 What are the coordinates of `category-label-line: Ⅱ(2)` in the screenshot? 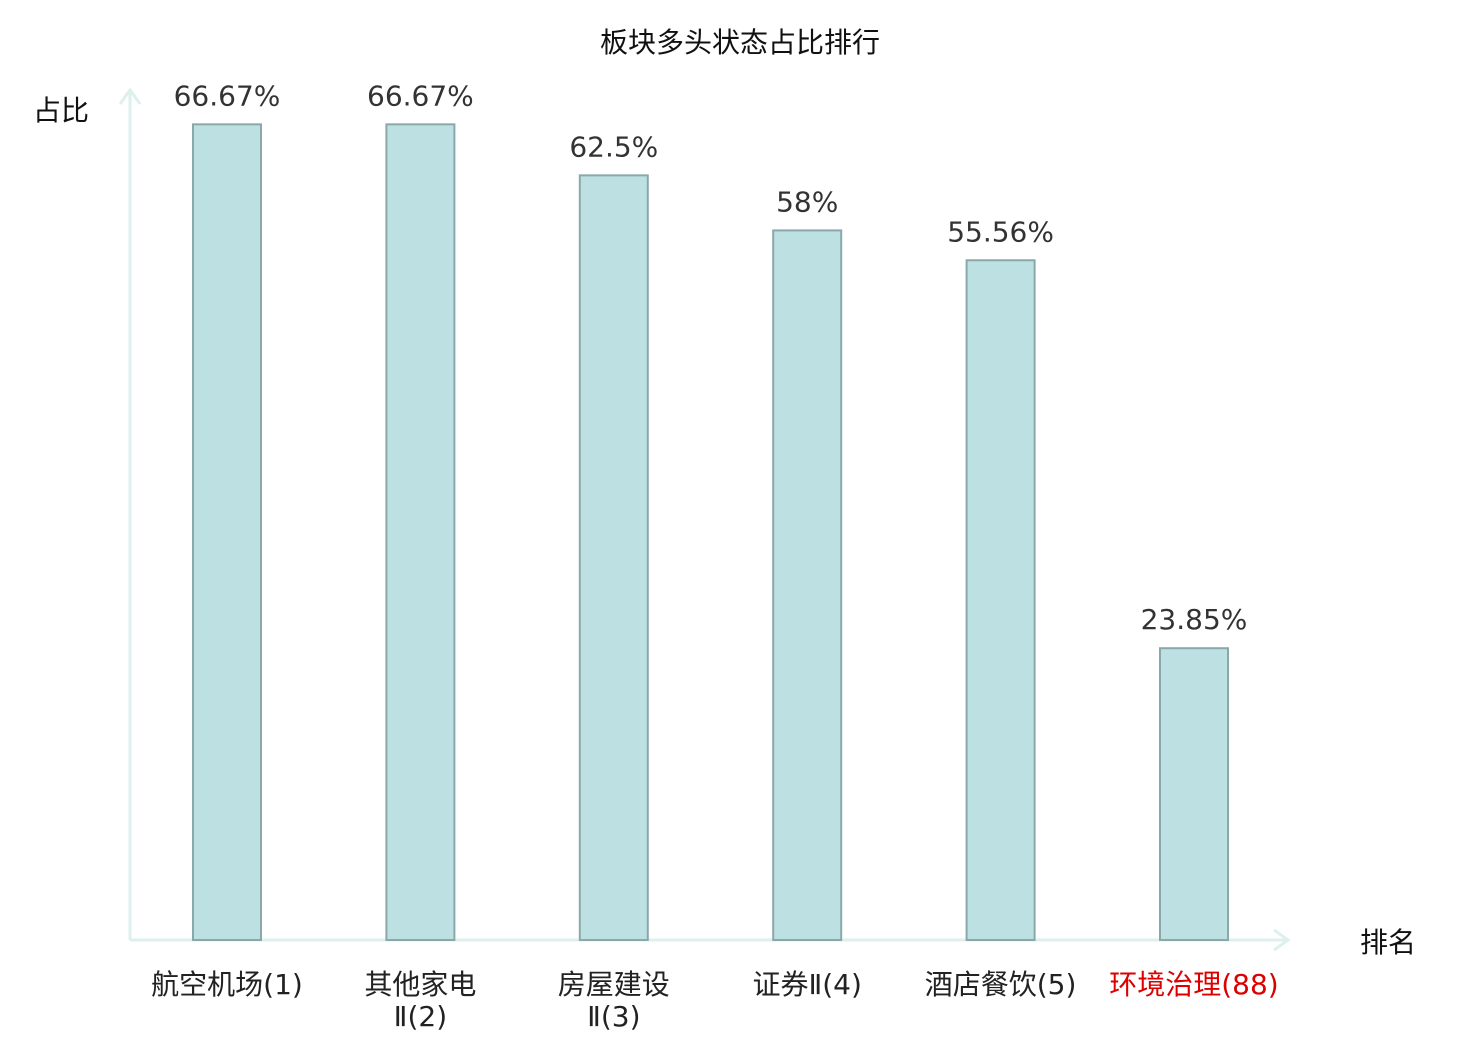 It's located at (420, 1016).